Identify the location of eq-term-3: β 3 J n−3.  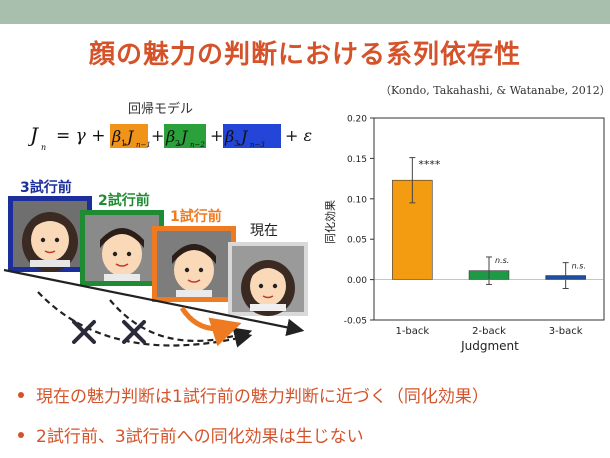
(252, 136).